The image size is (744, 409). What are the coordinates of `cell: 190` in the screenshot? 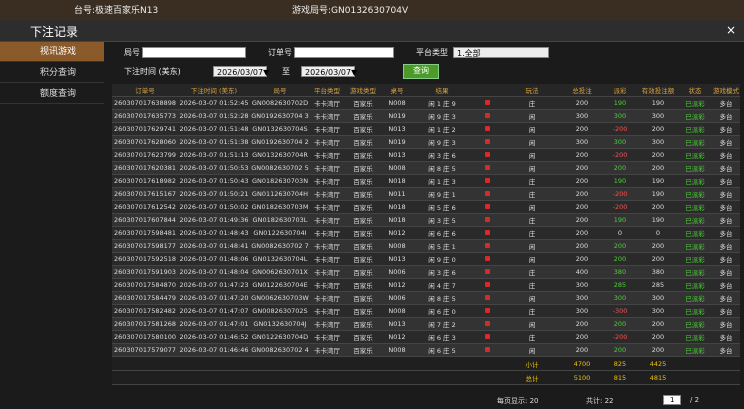 It's located at (658, 103).